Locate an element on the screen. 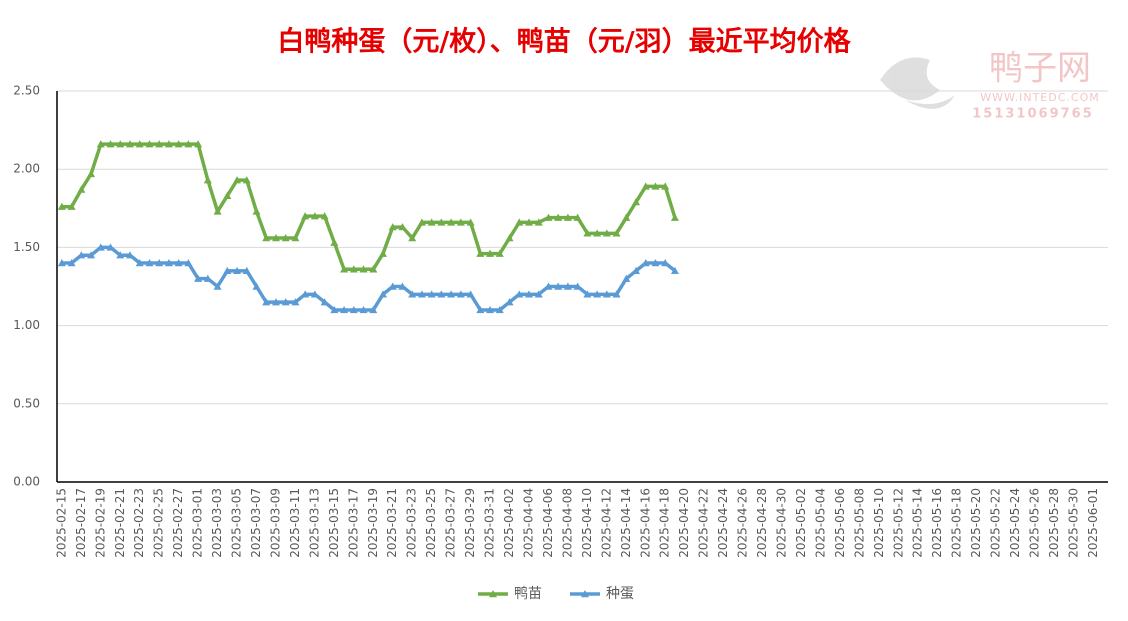 This screenshot has height=621, width=1128. watermark-phone: 15131069765 is located at coordinates (1033, 114).